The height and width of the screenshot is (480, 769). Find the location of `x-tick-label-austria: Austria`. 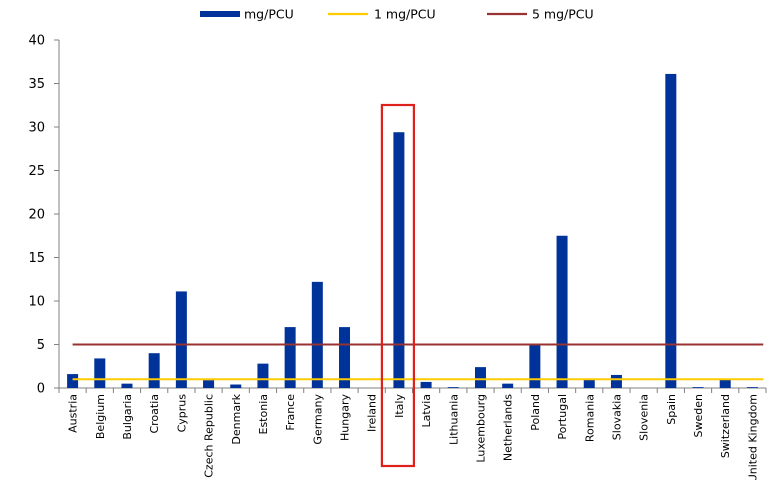

x-tick-label-austria: Austria is located at coordinates (73, 413).